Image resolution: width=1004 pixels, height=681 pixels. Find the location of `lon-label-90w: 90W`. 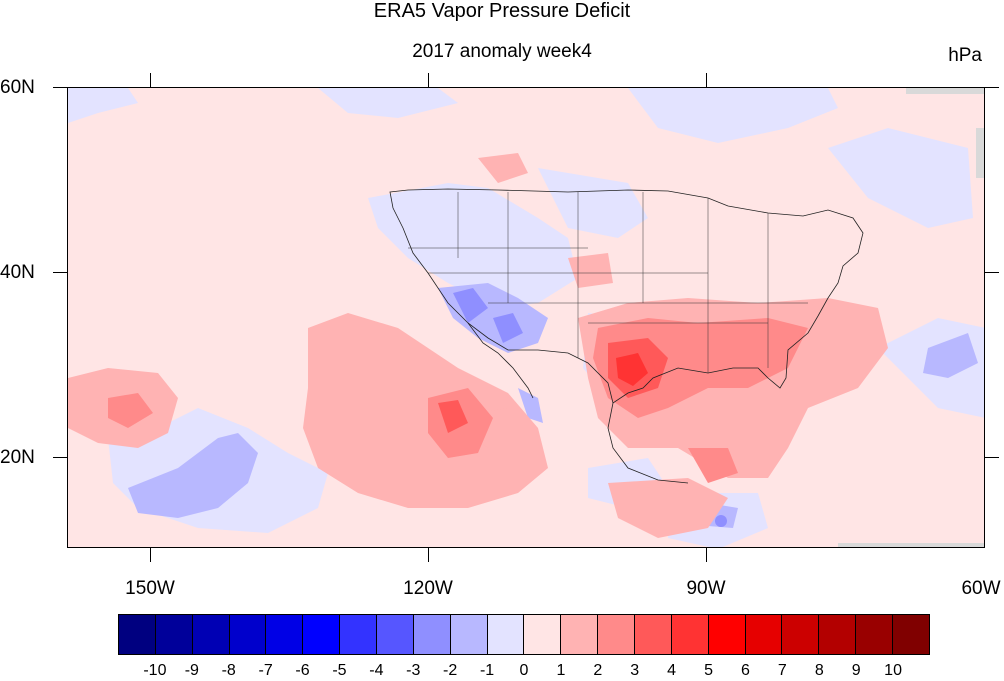

lon-label-90w: 90W is located at coordinates (706, 588).